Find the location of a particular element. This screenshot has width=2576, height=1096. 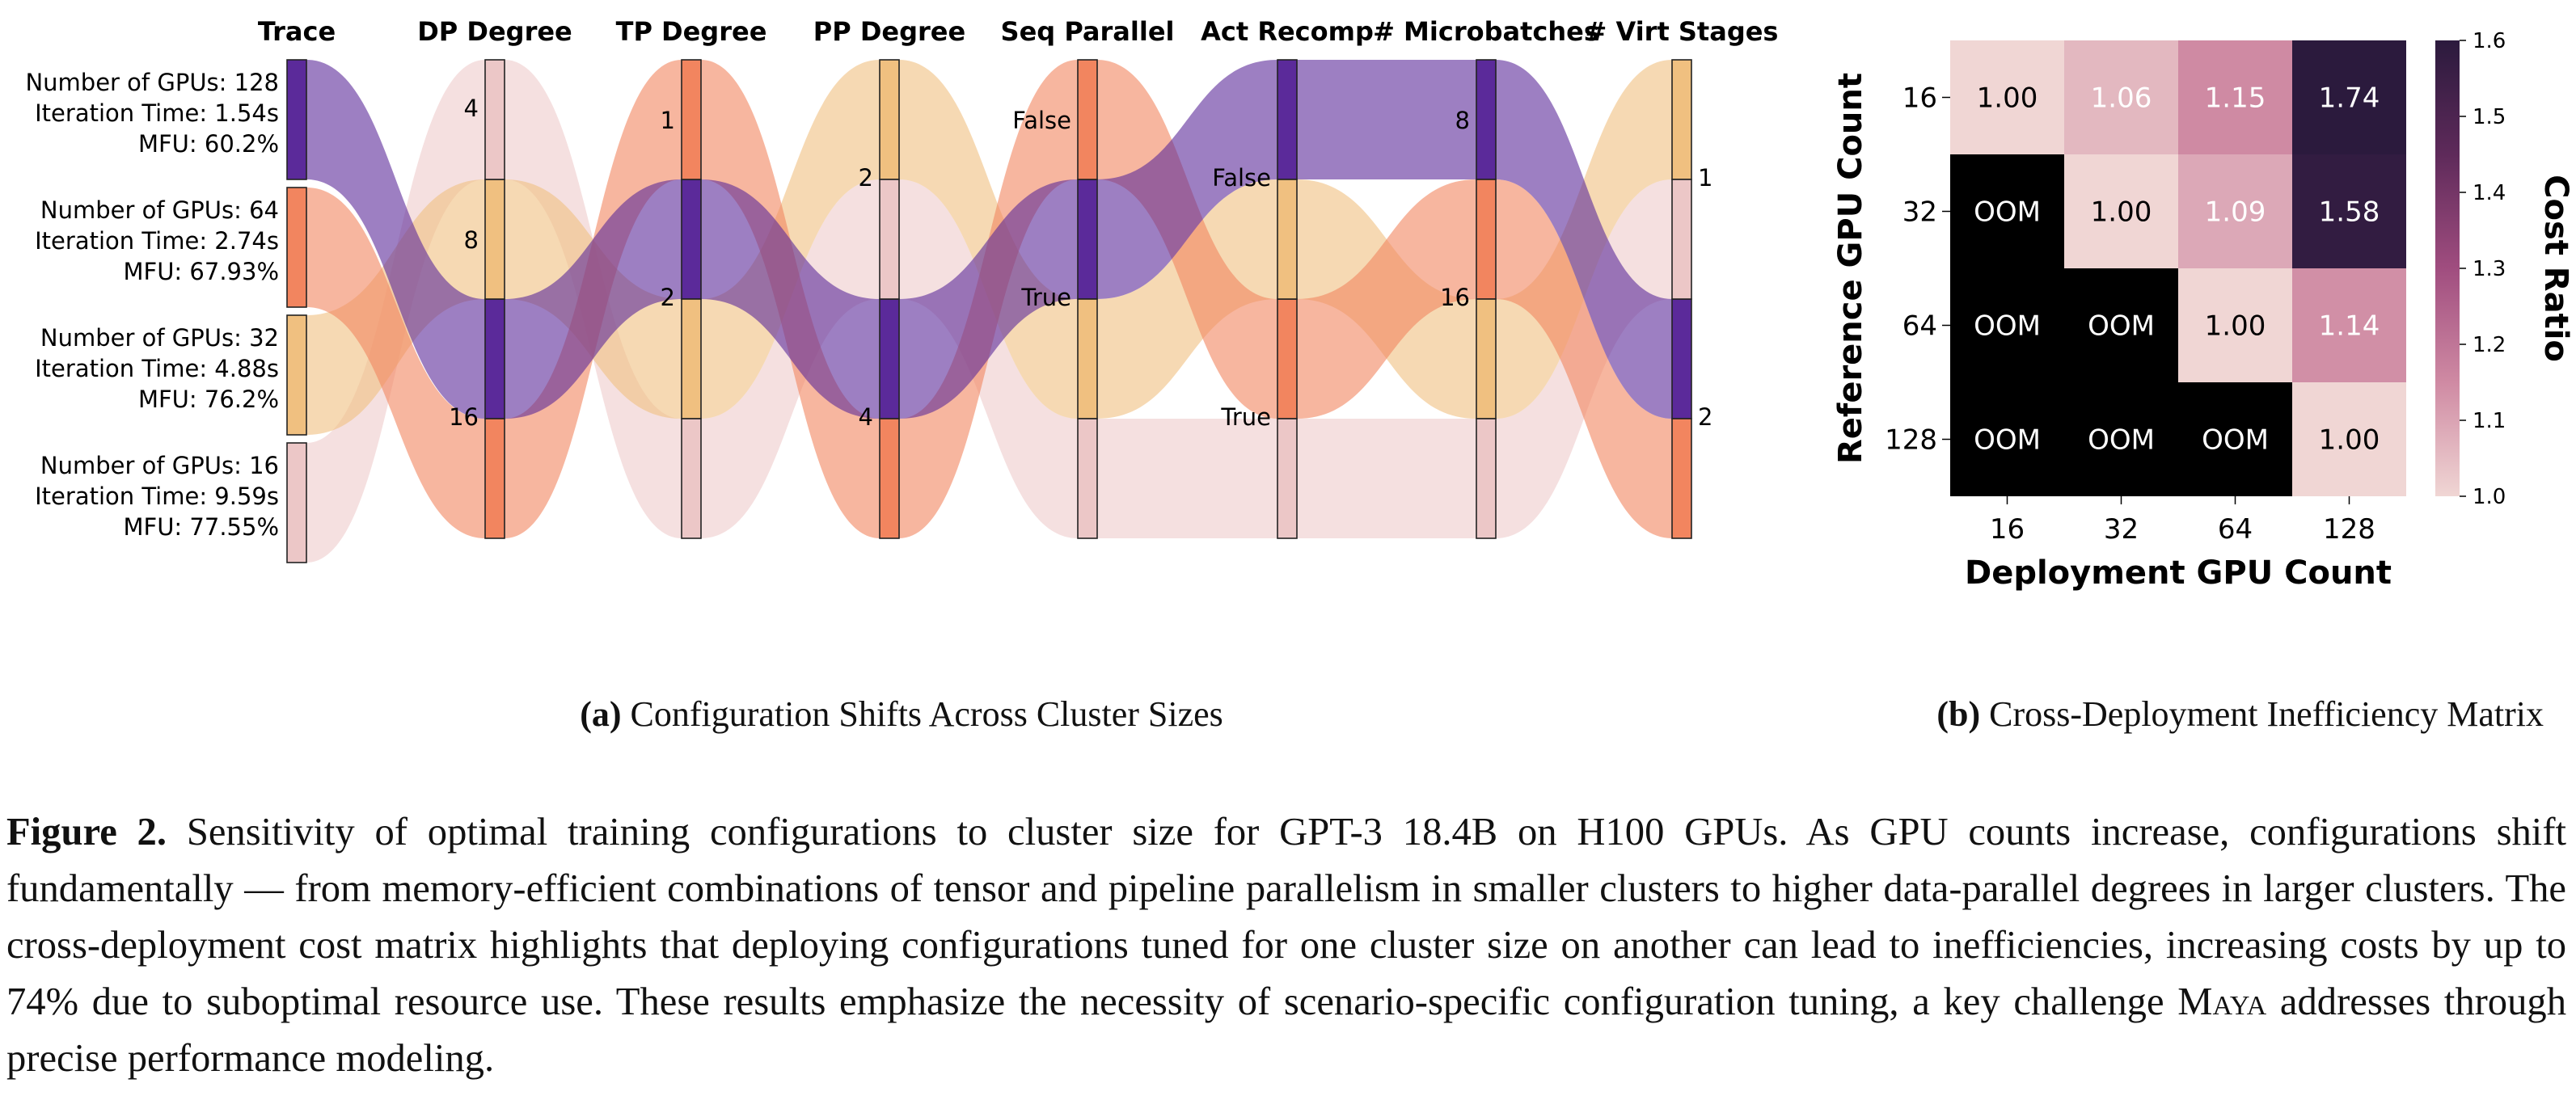

heatmap-value-32-16: OOM is located at coordinates (2007, 212).